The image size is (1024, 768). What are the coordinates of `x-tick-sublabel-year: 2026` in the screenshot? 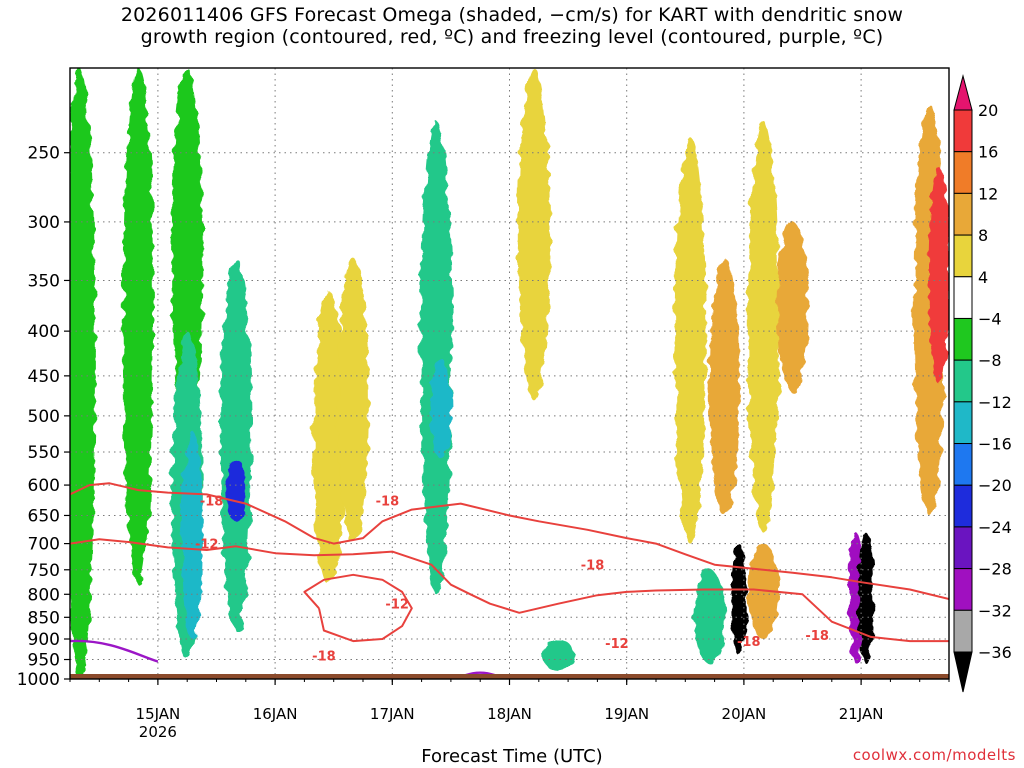 It's located at (158, 732).